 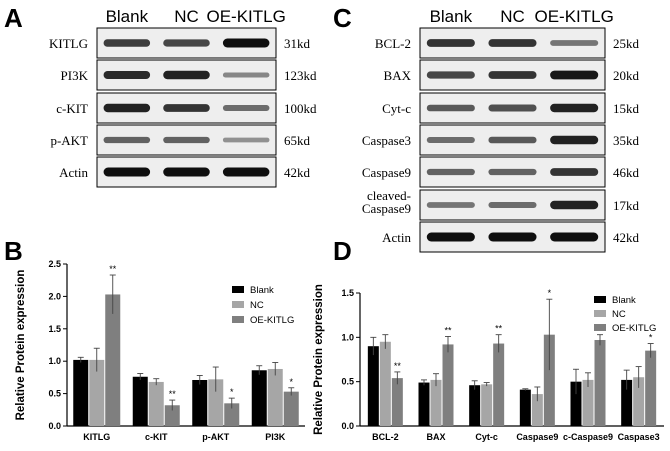 I want to click on blot-c-protein-label: Cyt-c, so click(x=396, y=108).